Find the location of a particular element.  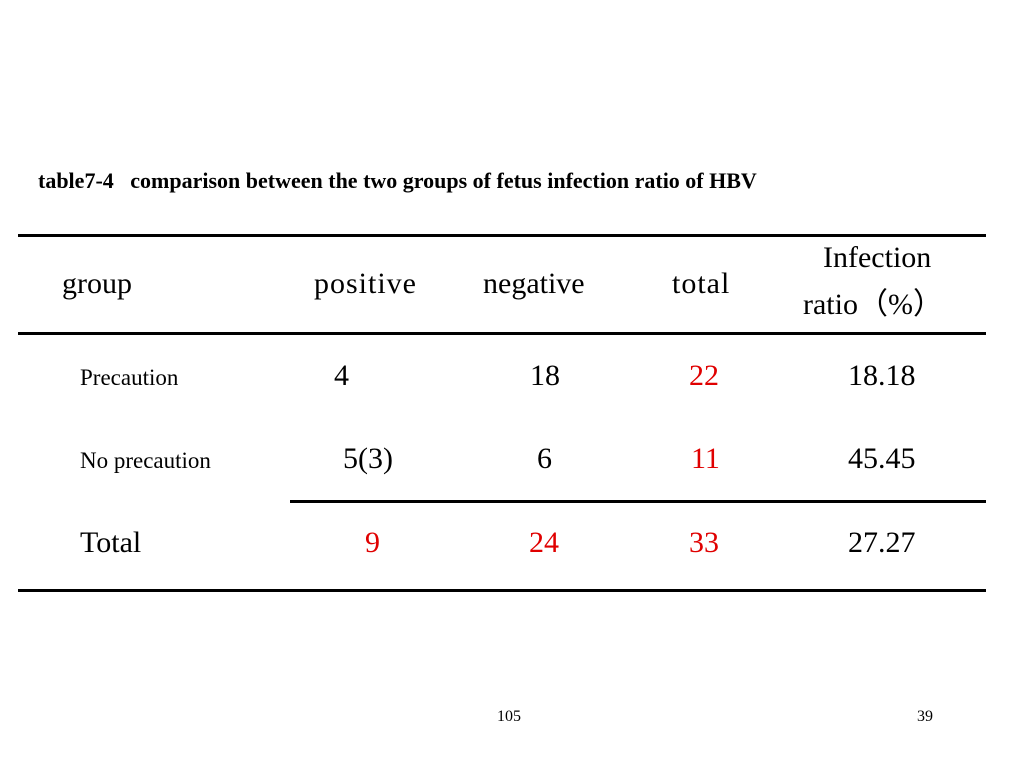

row-total-positive: 9 is located at coordinates (372, 542).